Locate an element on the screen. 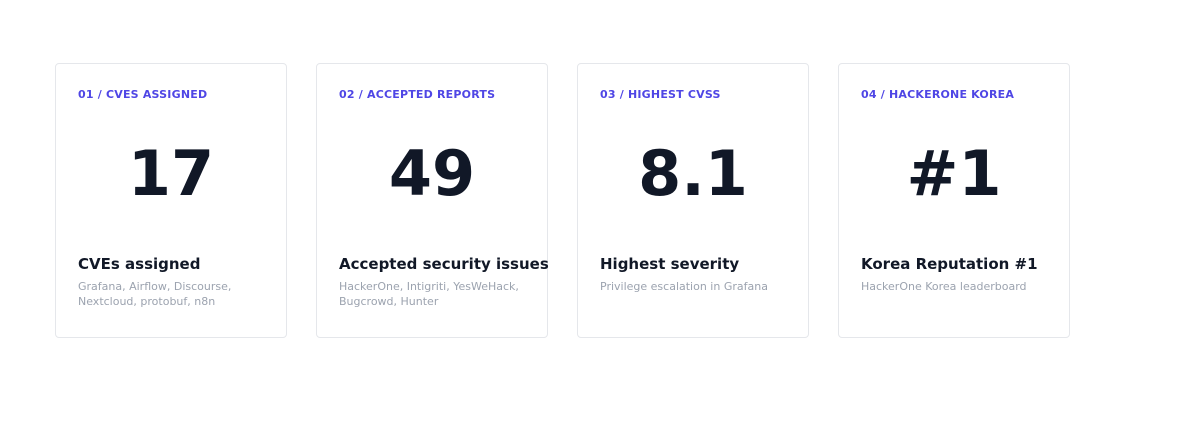 This screenshot has height=441, width=1200. stat-value: 49 is located at coordinates (432, 173).